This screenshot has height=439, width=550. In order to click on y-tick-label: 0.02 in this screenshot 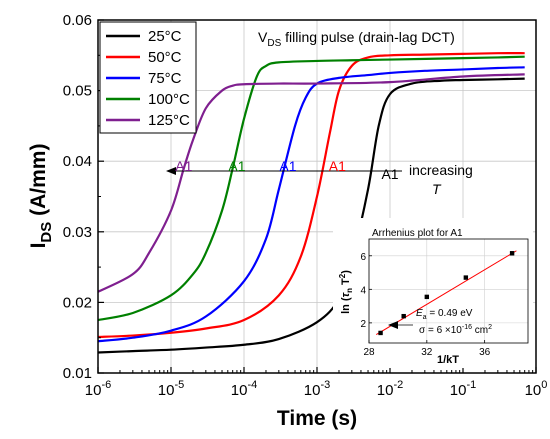, I will do `click(77, 302)`.